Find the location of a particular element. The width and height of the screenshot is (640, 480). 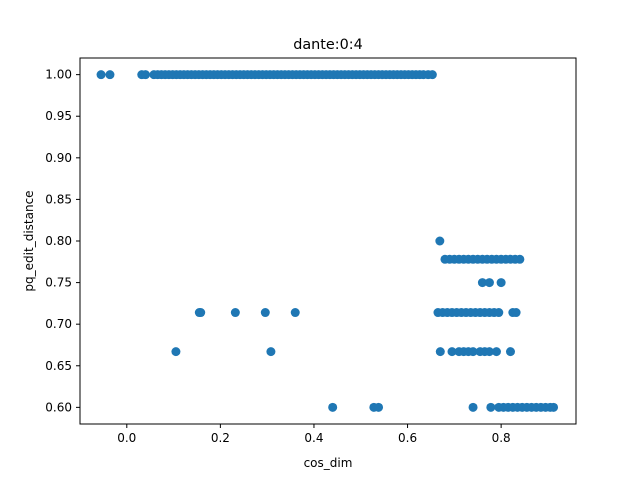

x-tick-label: 0.6 is located at coordinates (407, 438).